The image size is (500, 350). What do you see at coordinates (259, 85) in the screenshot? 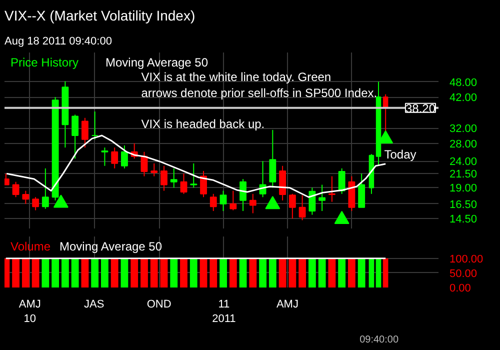
I see `annotation: VIX is at the white line today. Green arrows denote prior sell-offs in SP500 Index.` at bounding box center [259, 85].